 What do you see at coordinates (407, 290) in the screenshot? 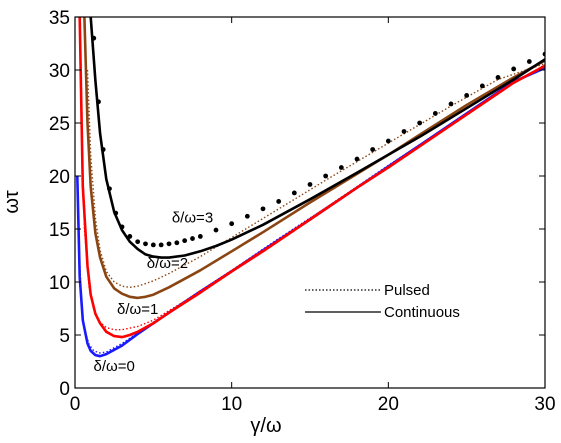
I see `legend-label: Pulsed` at bounding box center [407, 290].